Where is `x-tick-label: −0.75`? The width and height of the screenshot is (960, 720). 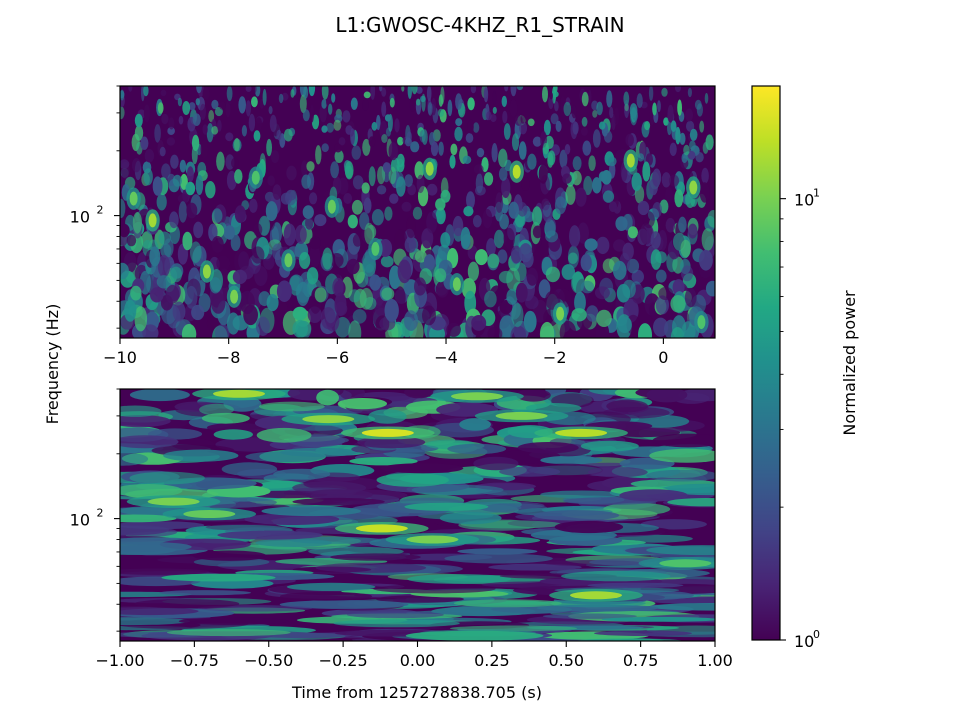 x-tick-label: −0.75 is located at coordinates (194, 660).